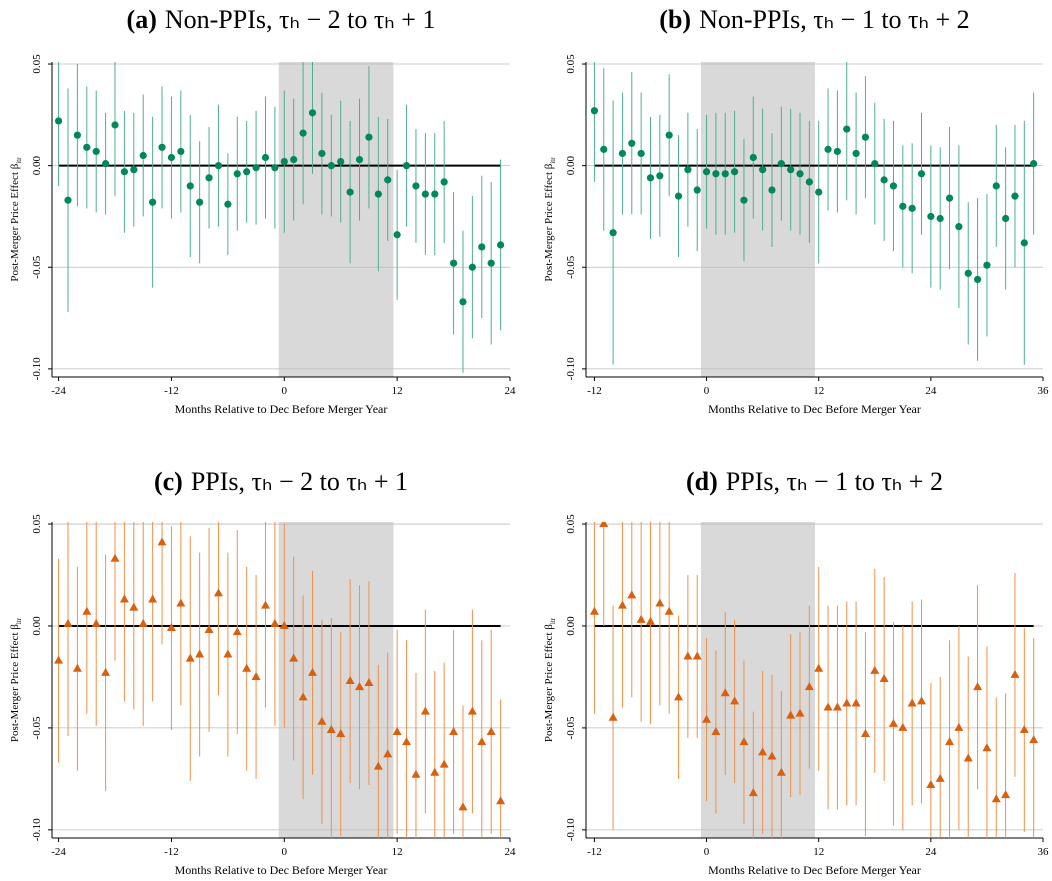 The width and height of the screenshot is (1052, 881). I want to click on y-axis-label: Post-Merger Price Effect βitr, so click(550, 219).